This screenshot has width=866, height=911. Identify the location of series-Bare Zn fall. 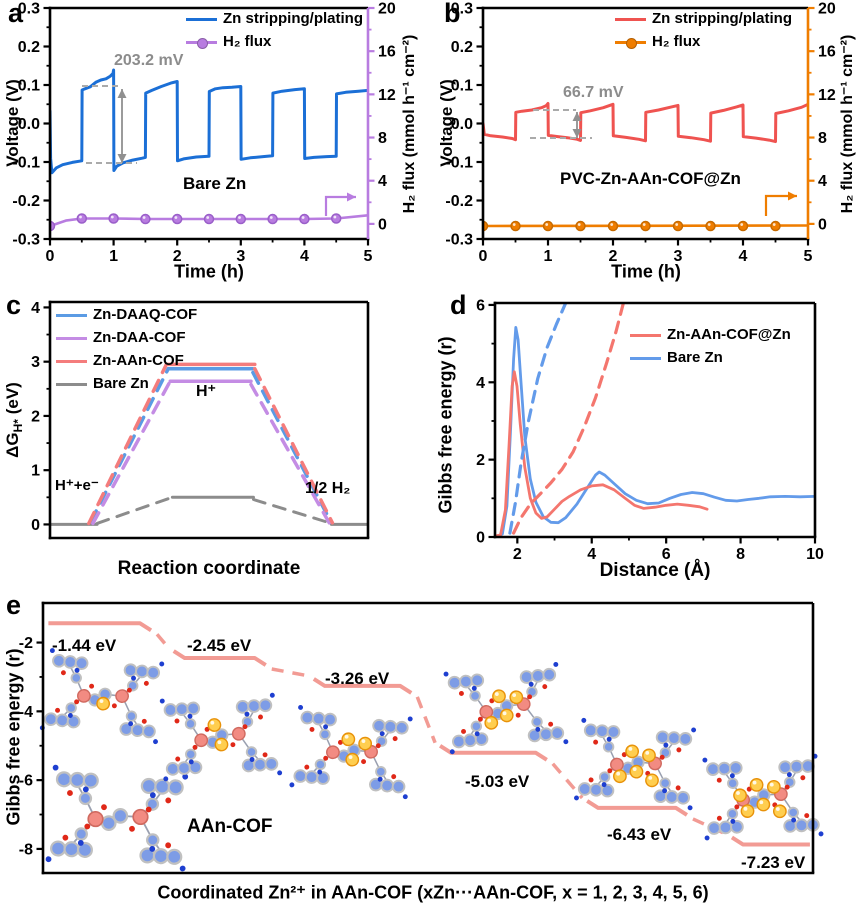
(292, 511).